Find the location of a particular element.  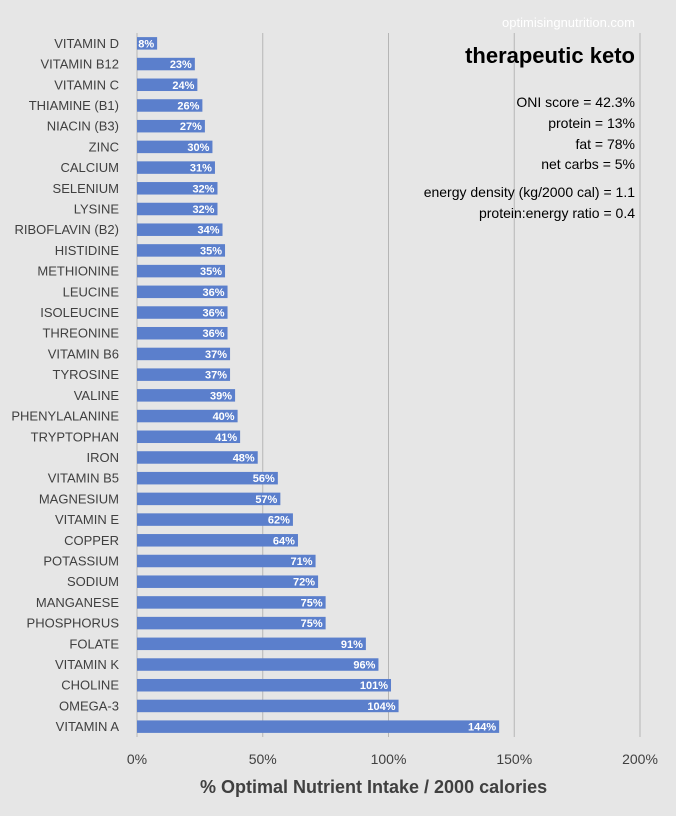

value-label: 27% is located at coordinates (191, 127).